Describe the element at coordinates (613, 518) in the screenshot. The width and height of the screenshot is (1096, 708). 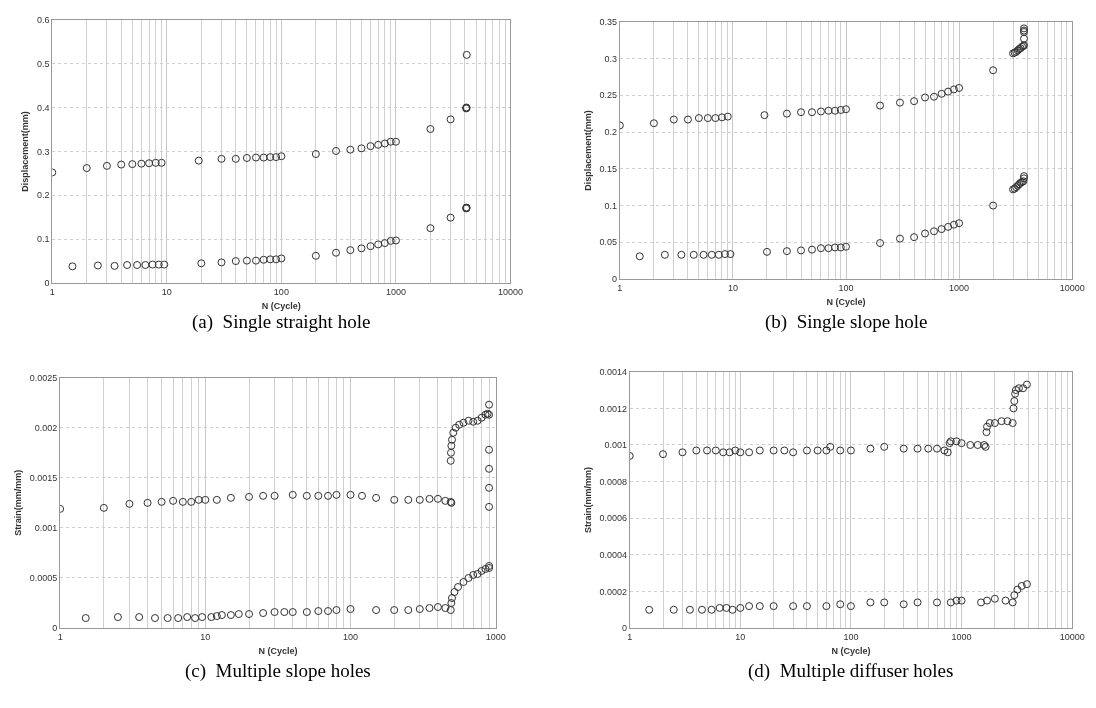
I see `y-tick-label: 0.0006` at that location.